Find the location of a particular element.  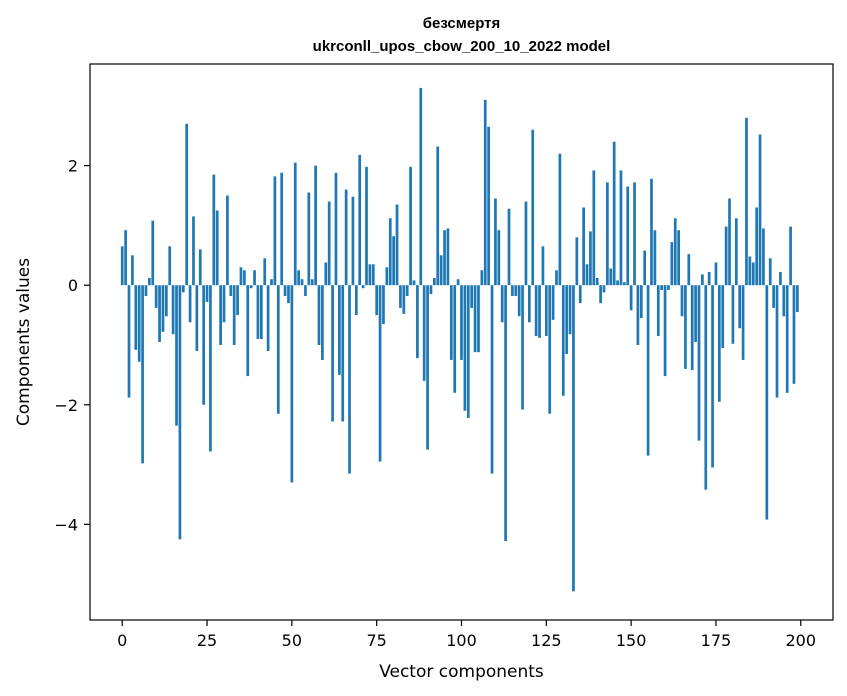

x-tick-label: 175 is located at coordinates (716, 640).